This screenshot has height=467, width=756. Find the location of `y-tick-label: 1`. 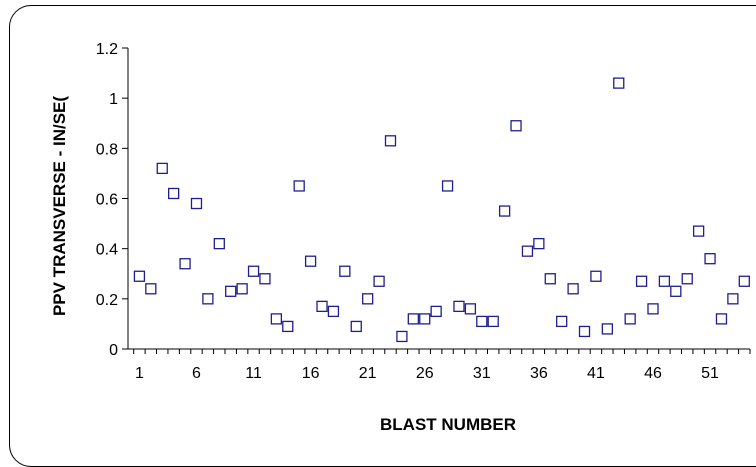

y-tick-label: 1 is located at coordinates (113, 99).